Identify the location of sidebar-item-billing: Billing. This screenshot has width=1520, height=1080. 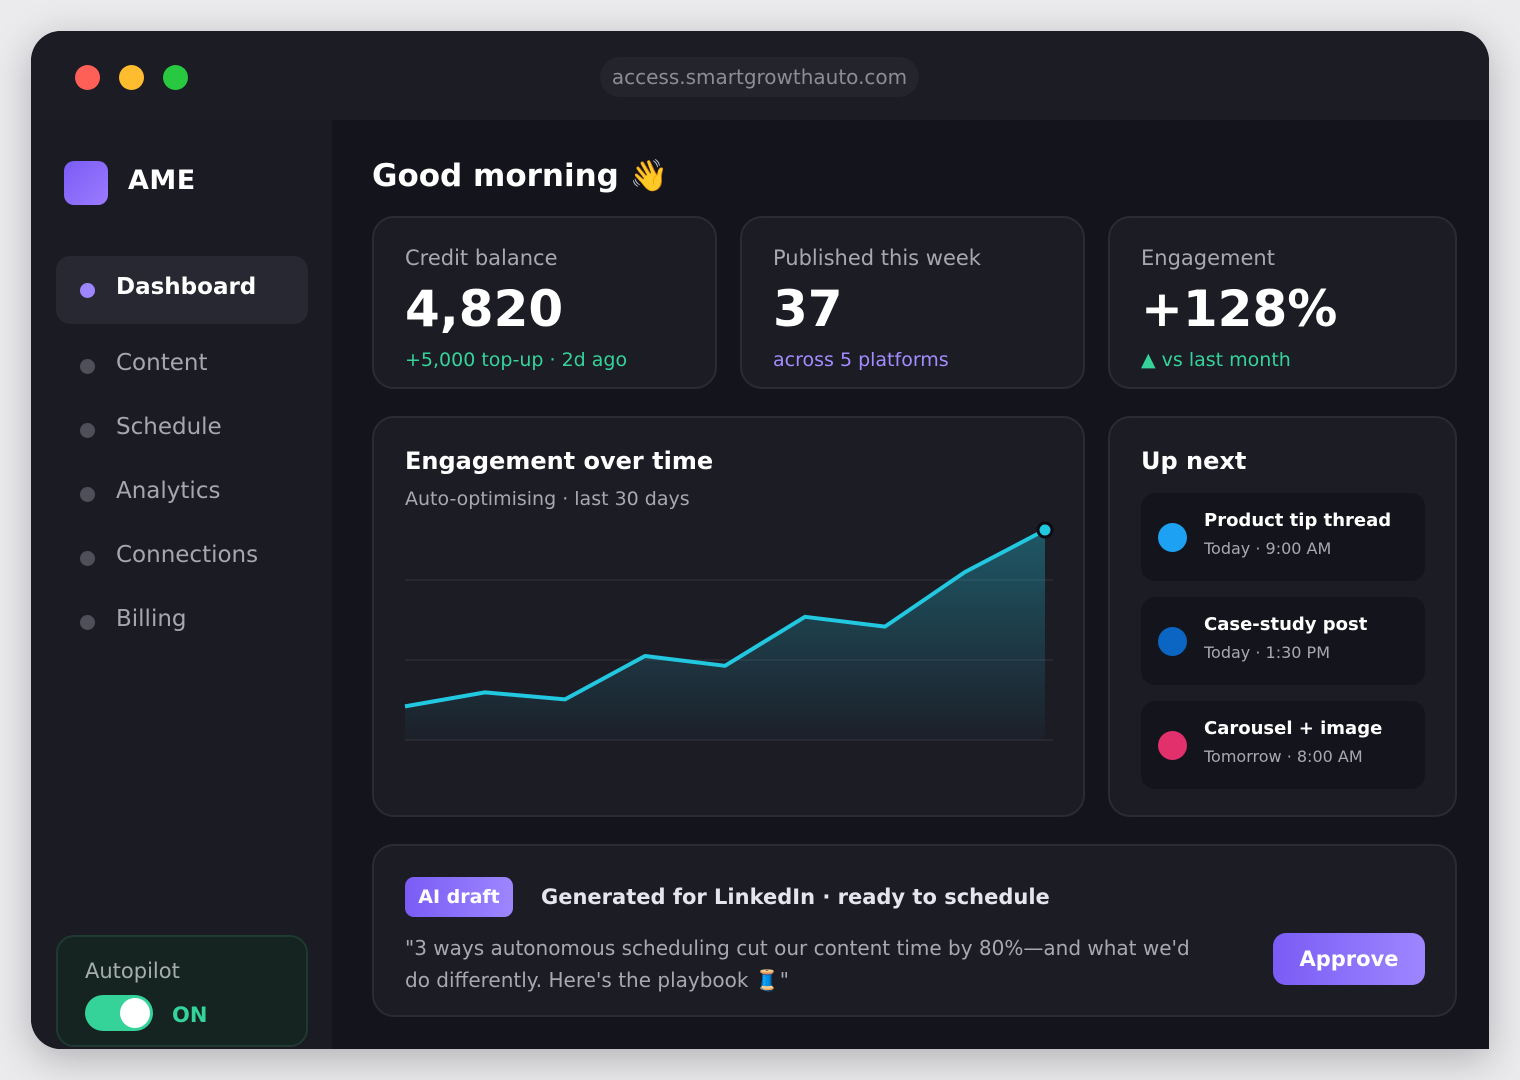
(182, 622).